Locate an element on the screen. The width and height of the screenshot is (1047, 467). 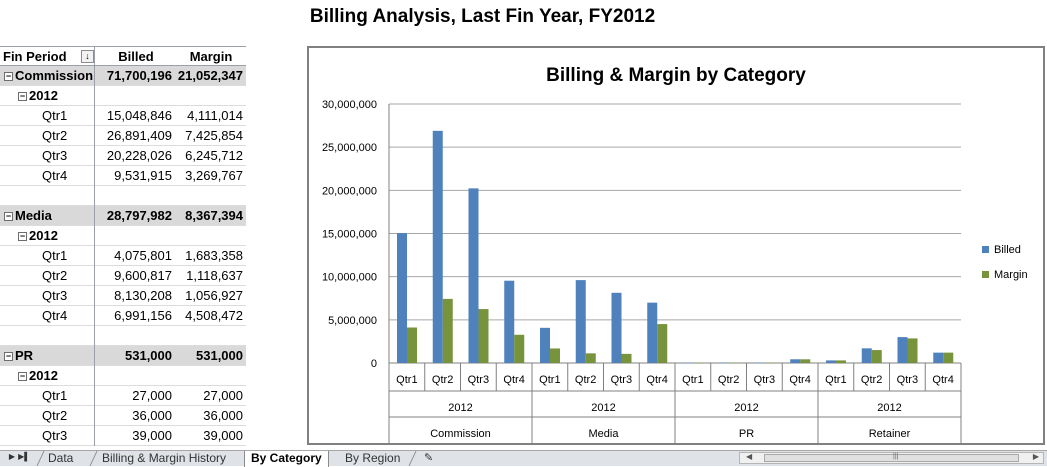
grip-icon: ||| is located at coordinates (896, 456).